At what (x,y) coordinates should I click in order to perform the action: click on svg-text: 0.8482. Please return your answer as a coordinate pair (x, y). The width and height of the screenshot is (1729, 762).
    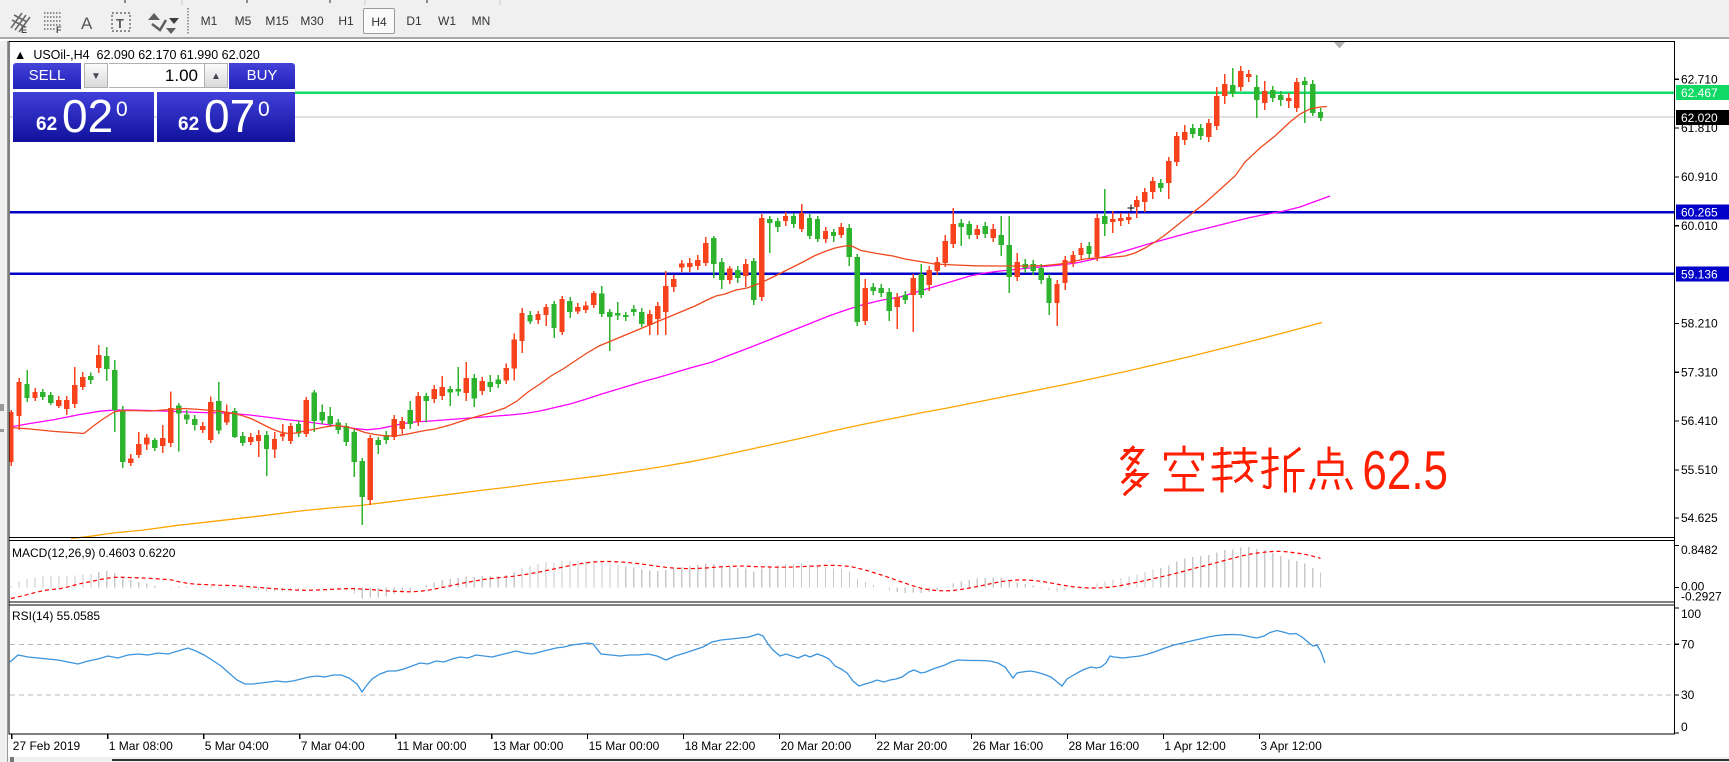
    Looking at the image, I should click on (1699, 550).